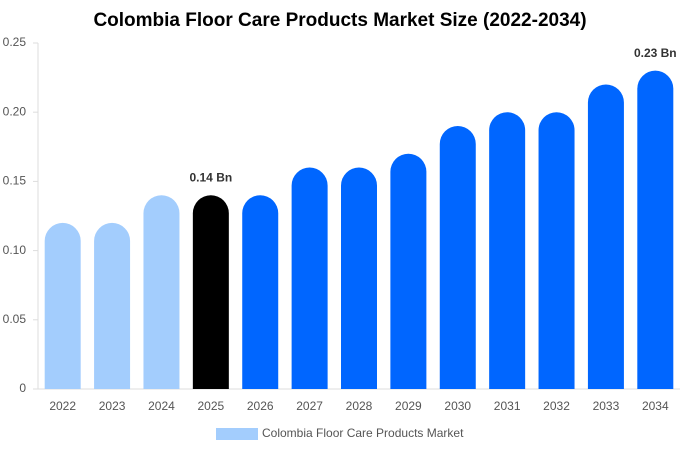 The width and height of the screenshot is (680, 450). I want to click on y-tick-label: 0.20, so click(15, 111).